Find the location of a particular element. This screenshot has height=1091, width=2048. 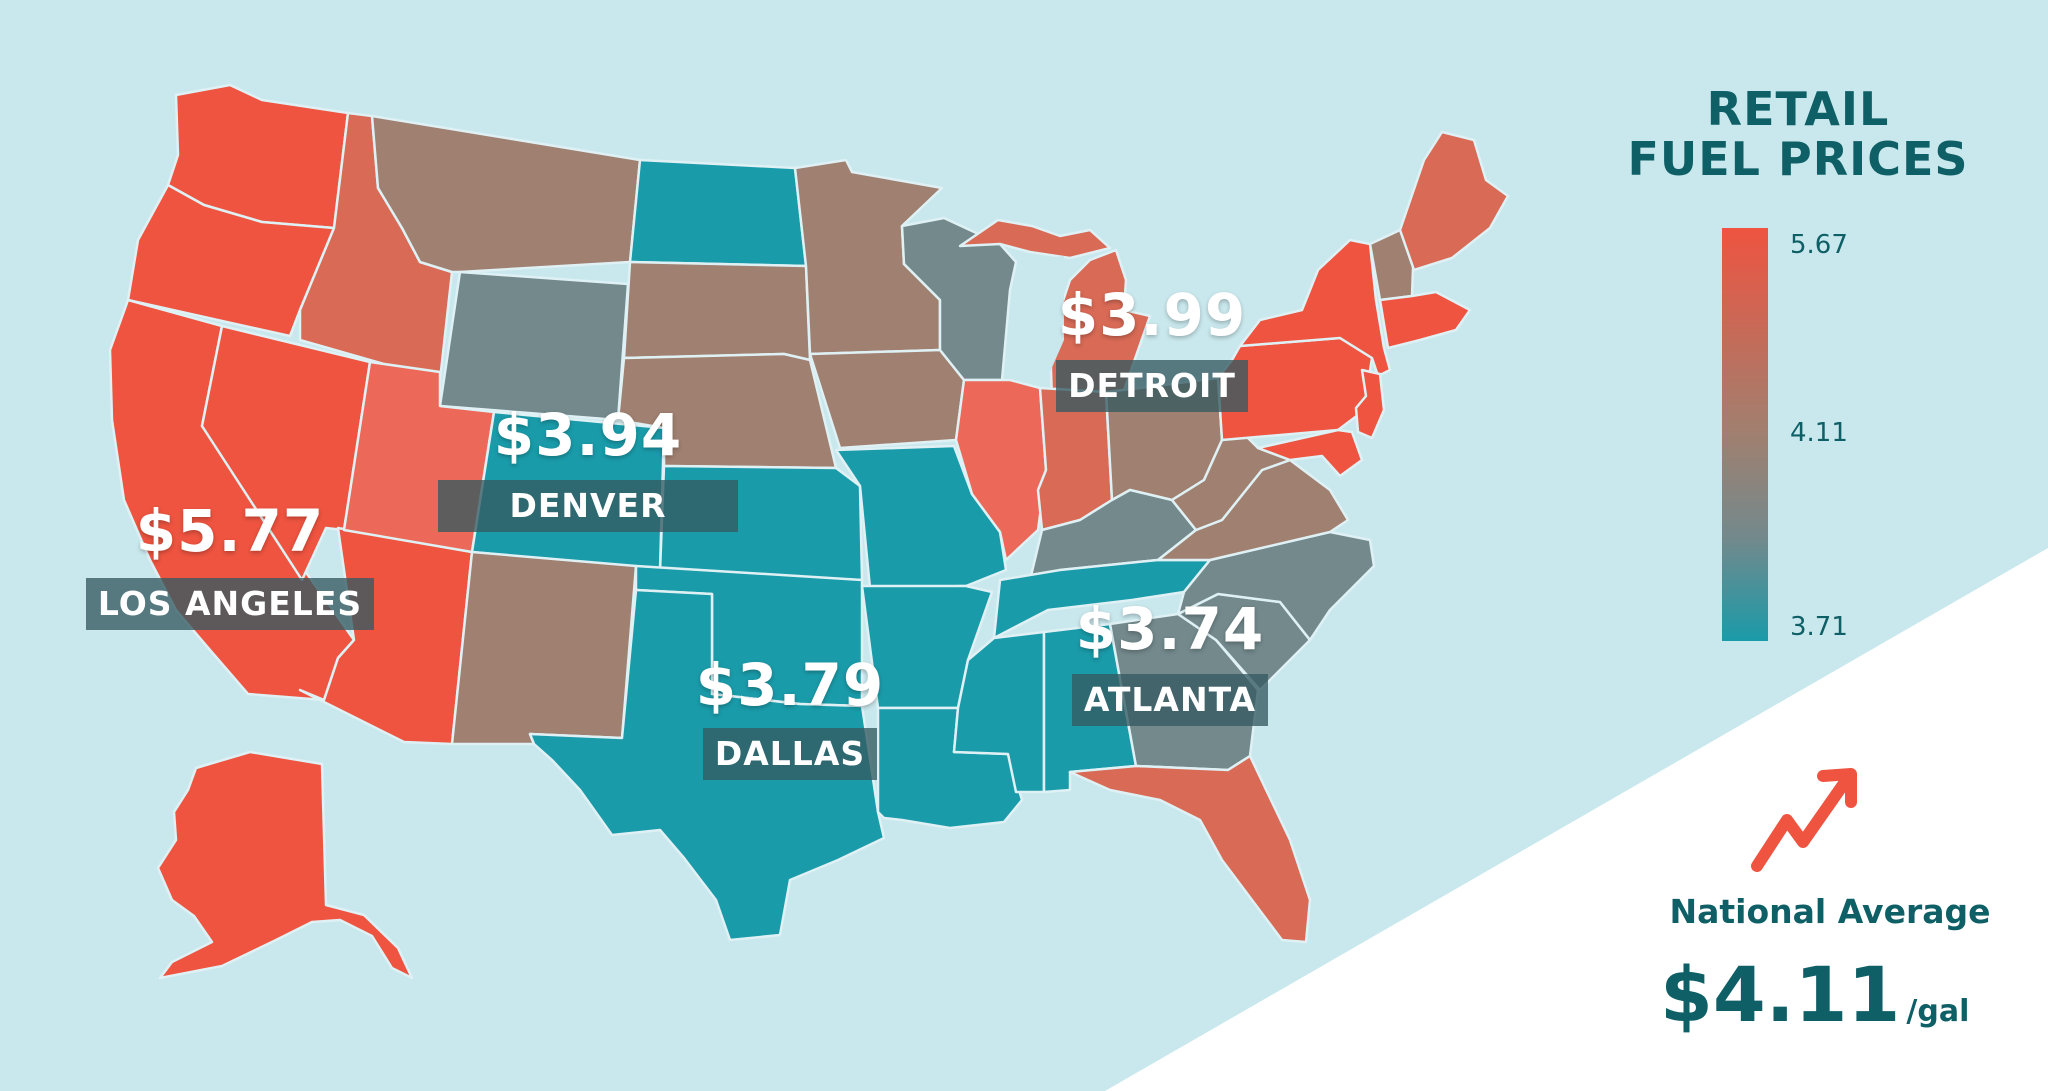

city-name: LOS ANGELES is located at coordinates (230, 604).